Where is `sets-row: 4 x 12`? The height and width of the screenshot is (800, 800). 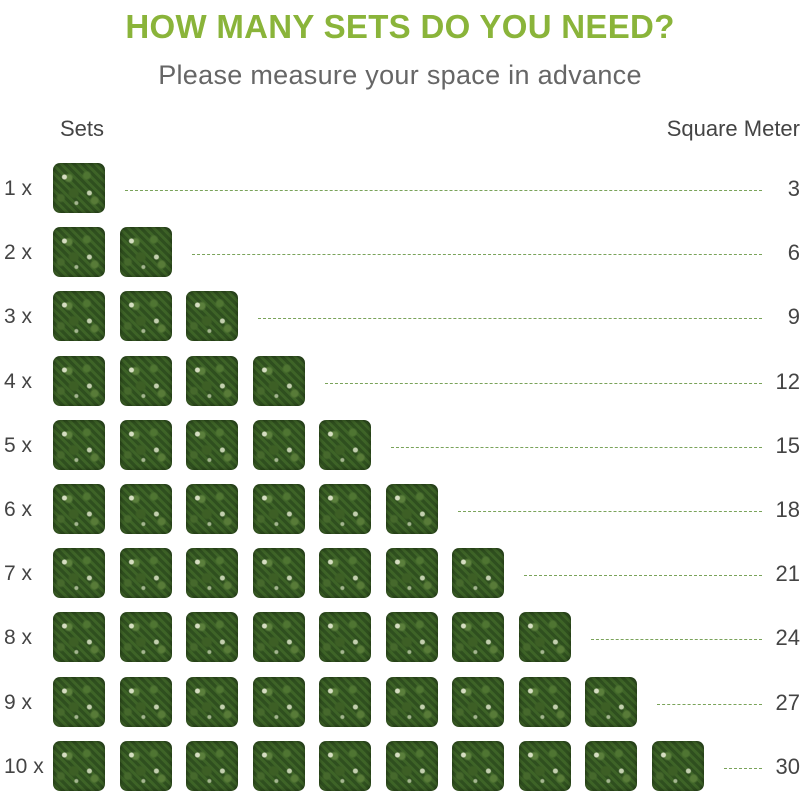 sets-row: 4 x 12 is located at coordinates (400, 382).